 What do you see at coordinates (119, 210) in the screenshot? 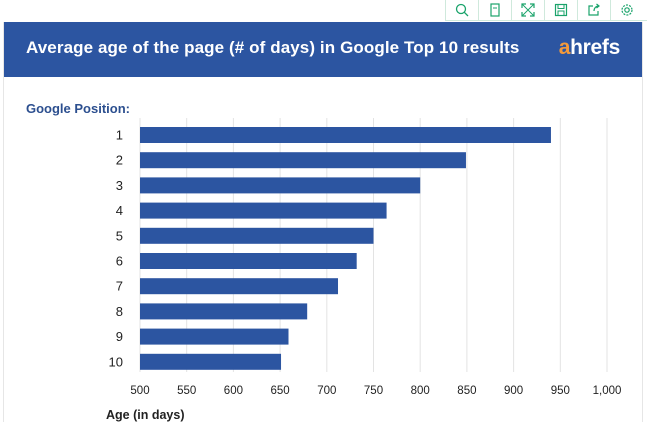
I see `y-tick-label: 4` at bounding box center [119, 210].